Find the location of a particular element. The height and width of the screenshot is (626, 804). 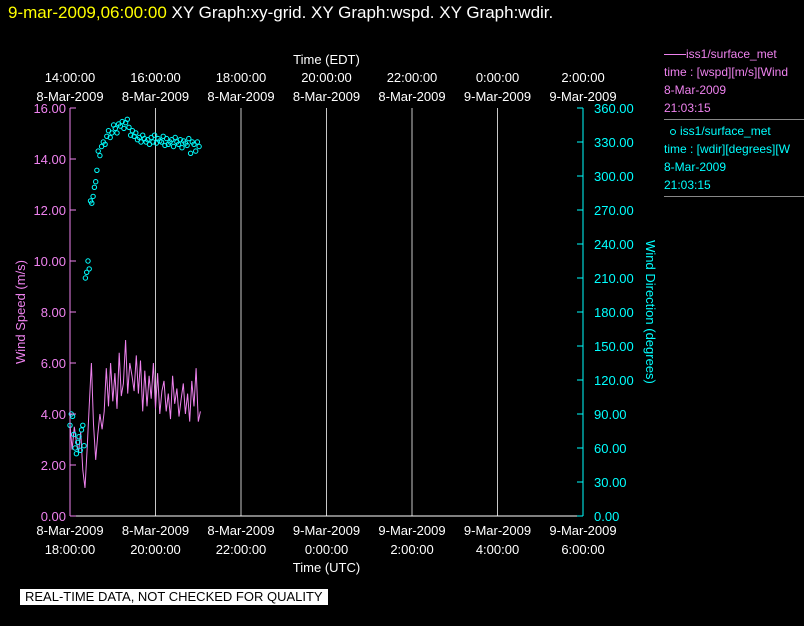

right-tick-label: 330.00 is located at coordinates (614, 142).